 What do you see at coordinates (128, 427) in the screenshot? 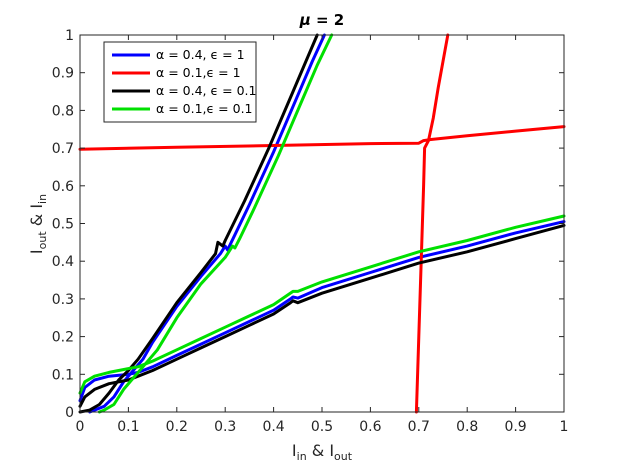
I see `x-tick-label: 0.1` at bounding box center [128, 427].